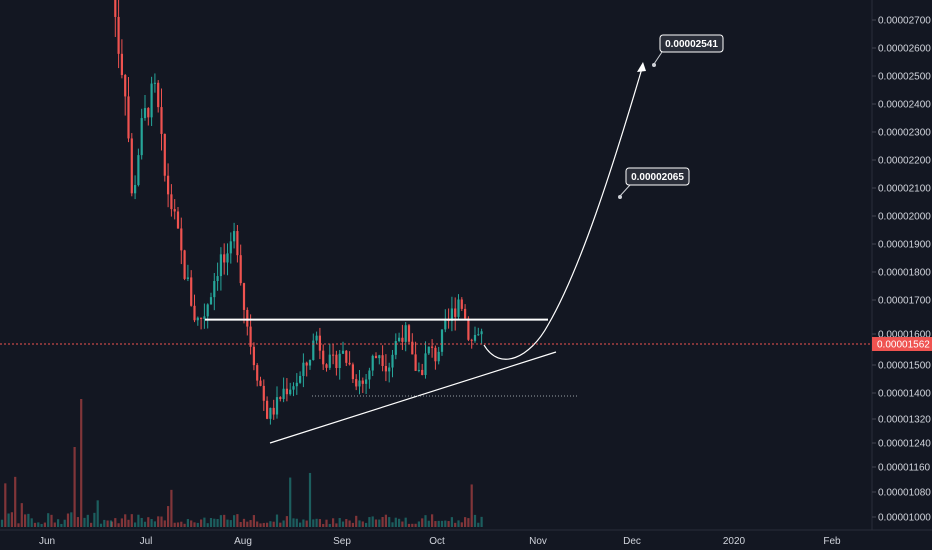  Describe the element at coordinates (904, 133) in the screenshot. I see `price-tick-label: 0.00002300` at that location.